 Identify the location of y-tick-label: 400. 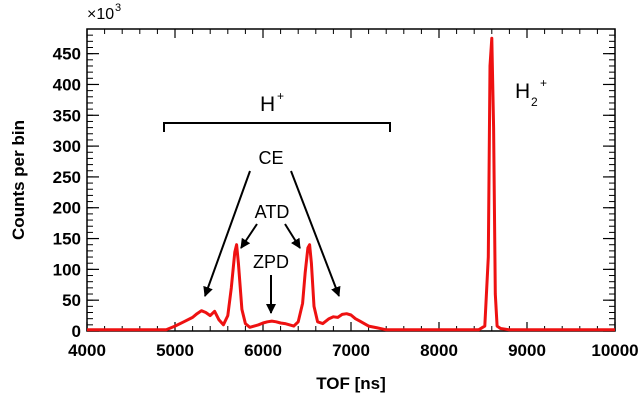
(67, 84).